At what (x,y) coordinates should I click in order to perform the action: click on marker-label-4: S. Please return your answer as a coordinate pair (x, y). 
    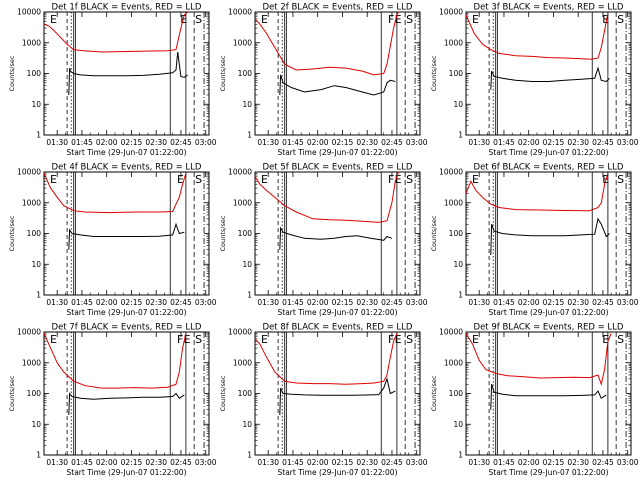
    Looking at the image, I should click on (198, 339).